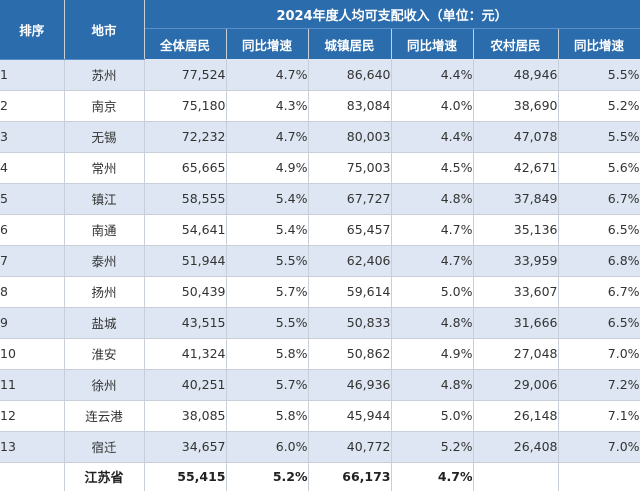  I want to click on urban-residents-cell: 50,833, so click(350, 323).